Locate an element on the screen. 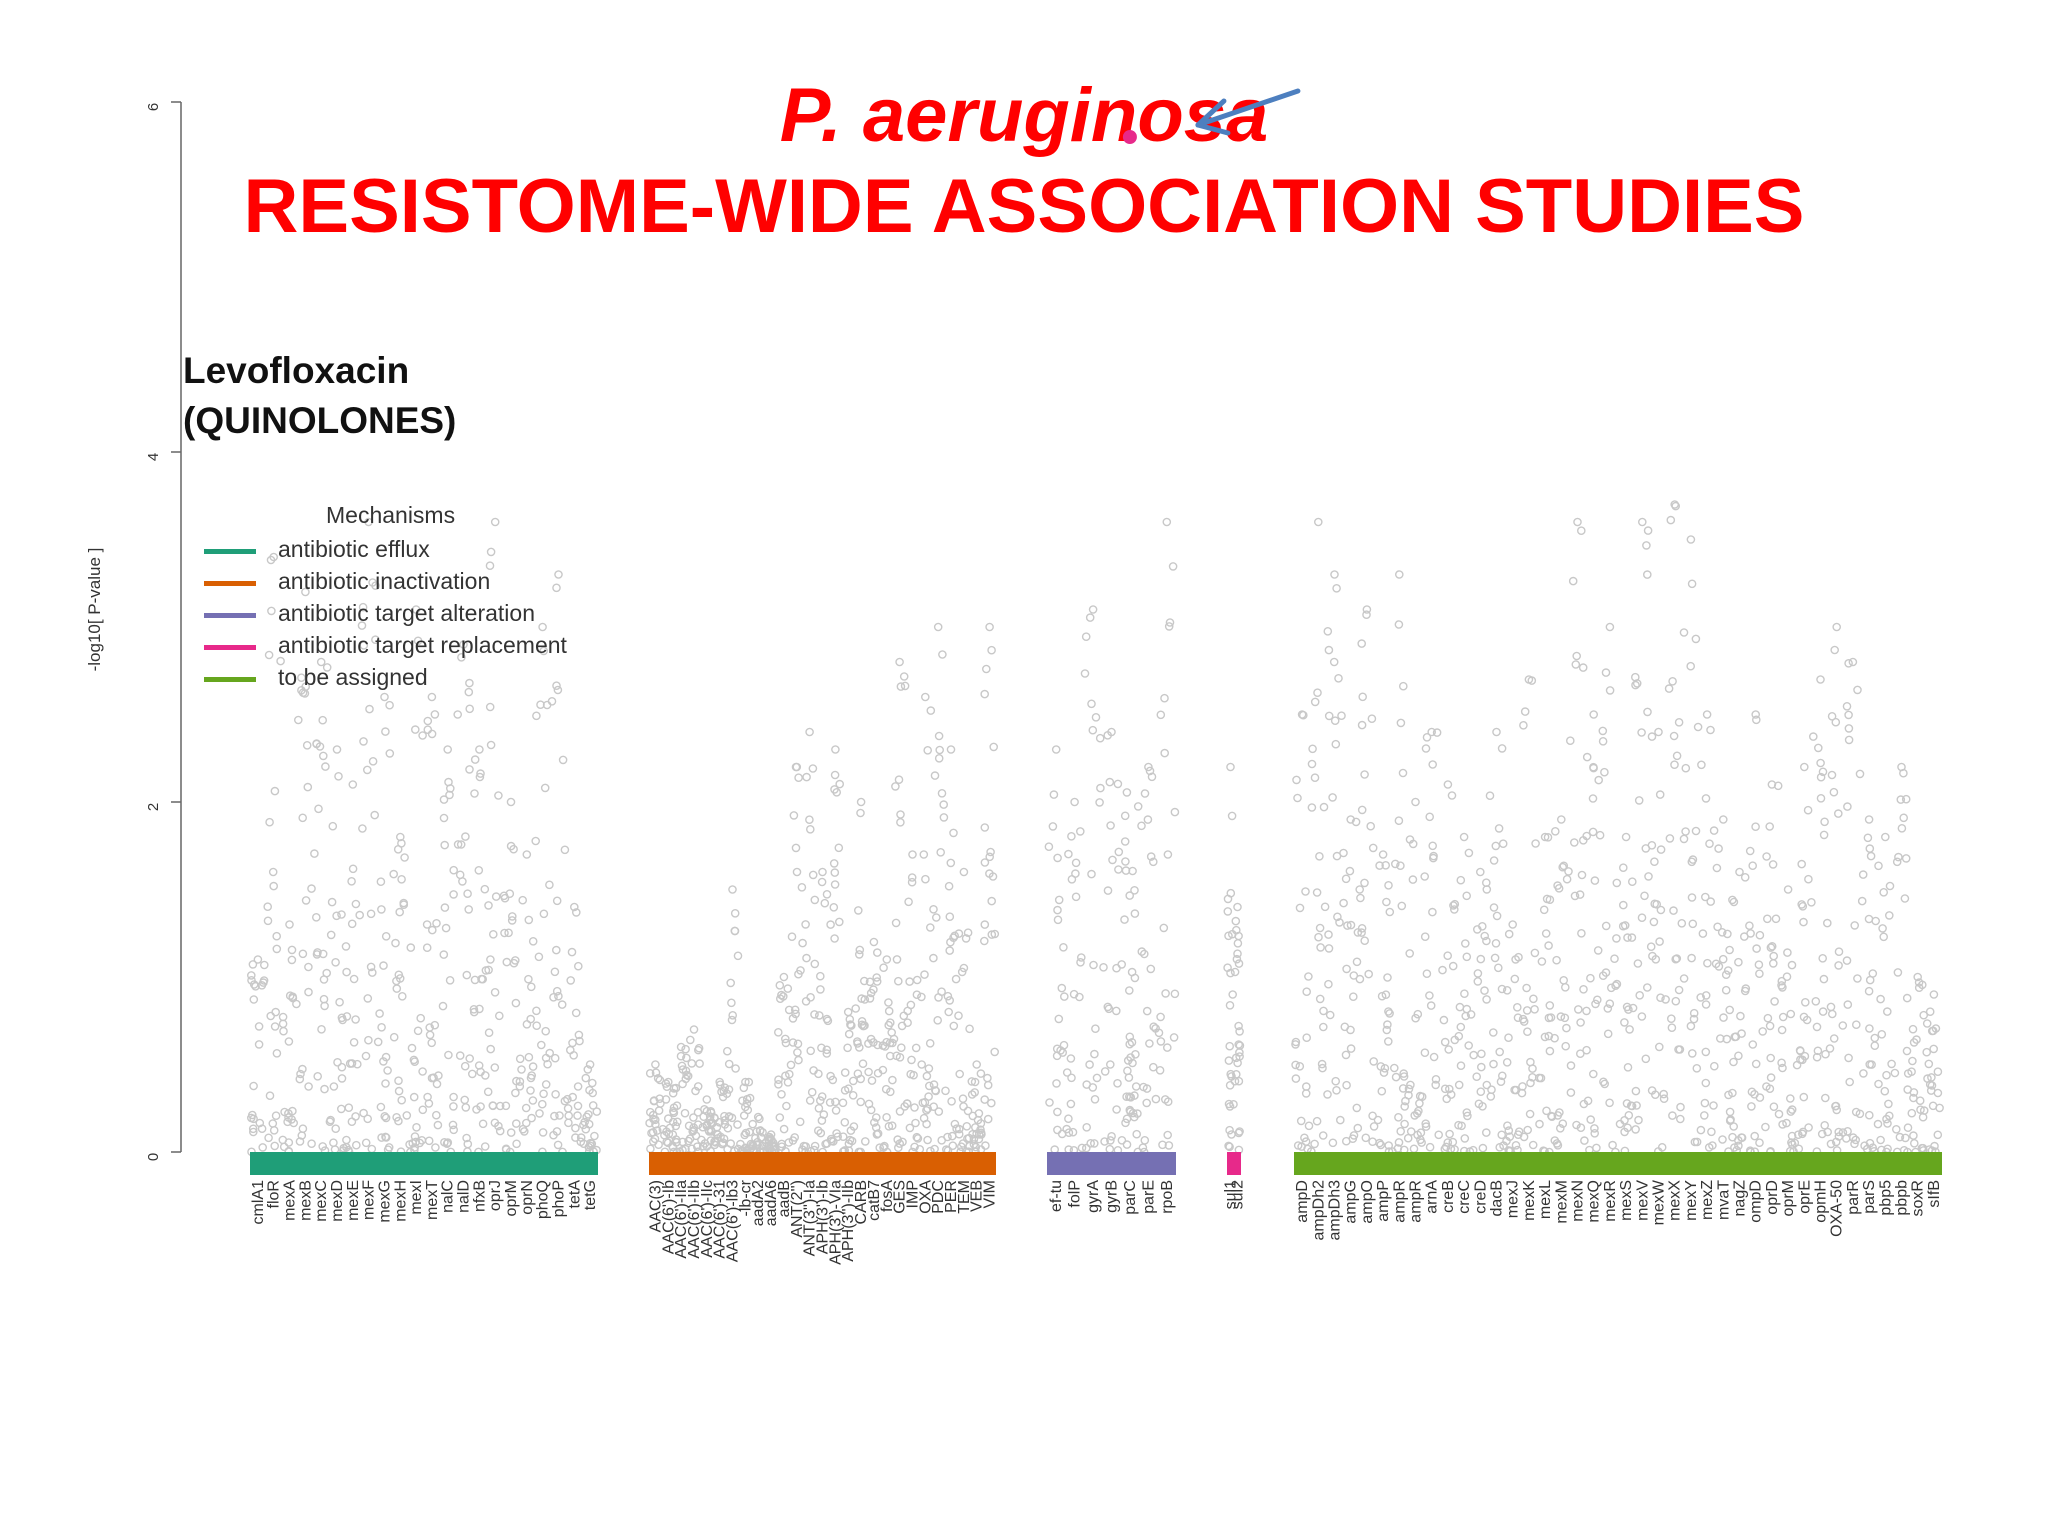  legend-swatch-to-be-assigned is located at coordinates (230, 679).